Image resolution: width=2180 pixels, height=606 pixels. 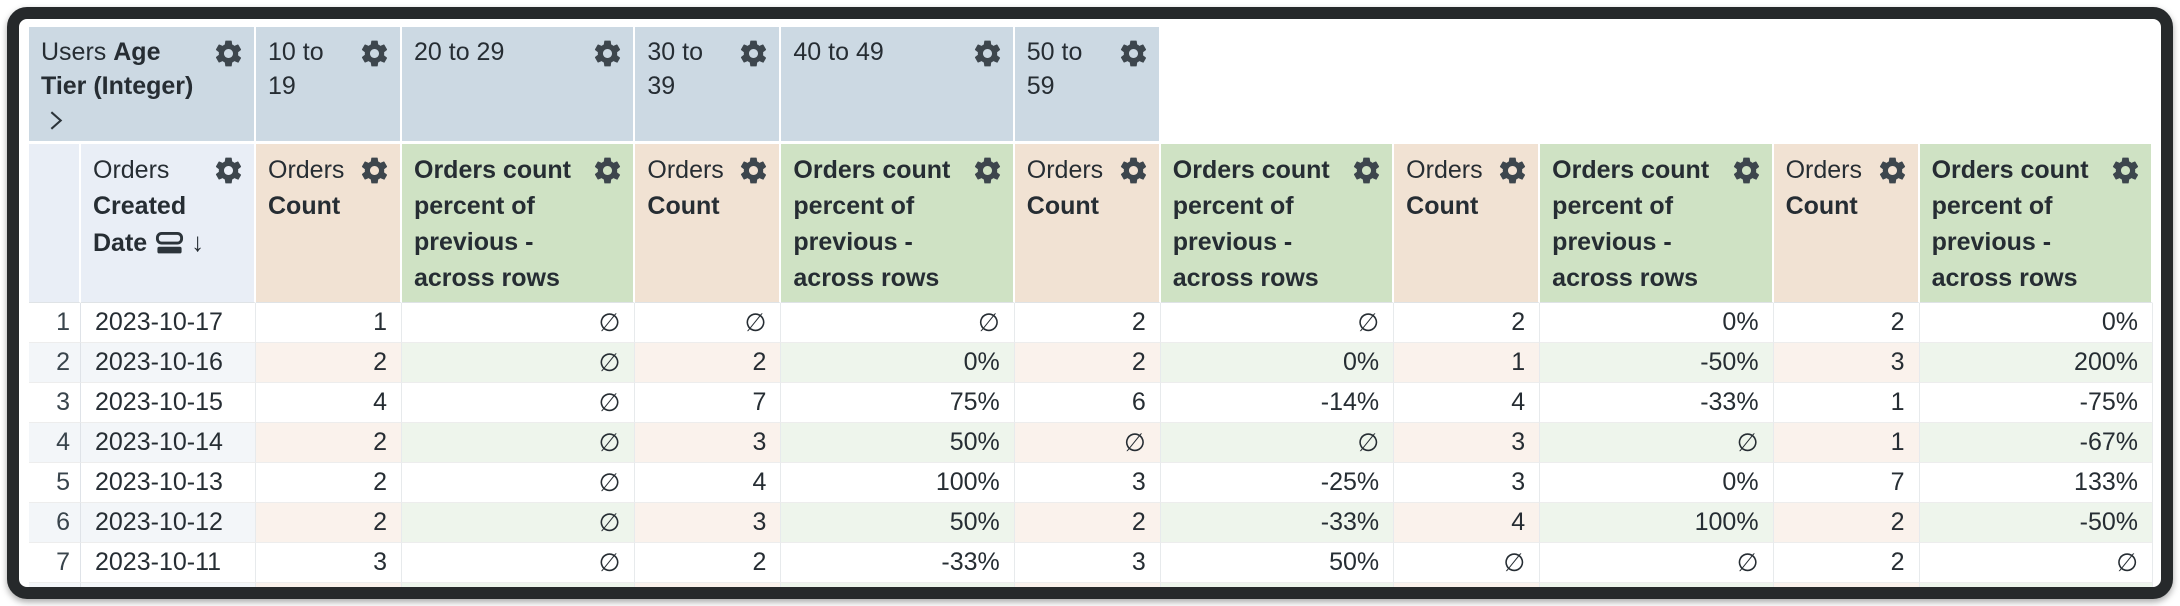 What do you see at coordinates (2036, 403) in the screenshot?
I see `cell-percent: -75%` at bounding box center [2036, 403].